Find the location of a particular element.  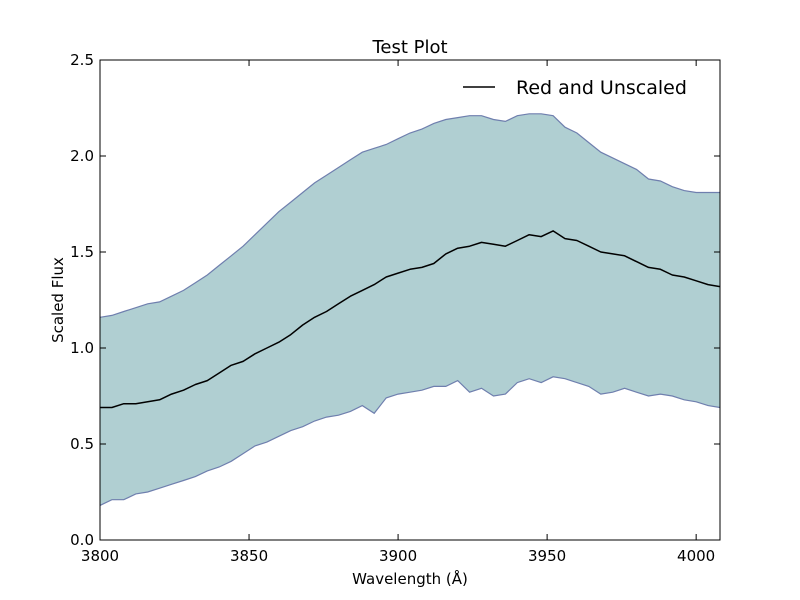

x-tick-label: 3800 is located at coordinates (100, 556).